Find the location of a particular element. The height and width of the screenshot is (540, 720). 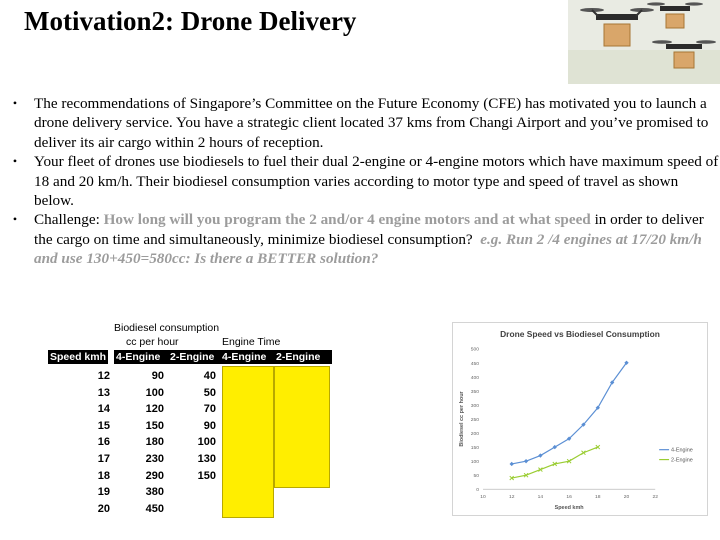

table-cell-4-engine: 180 is located at coordinates (154, 442).